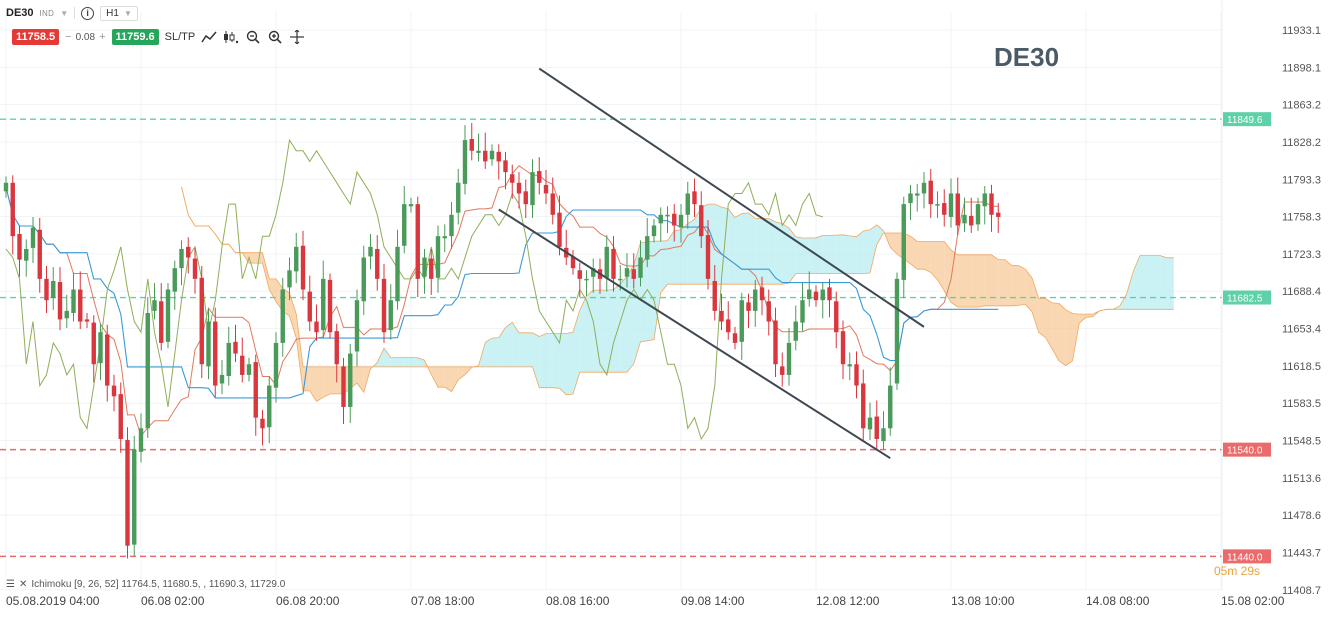 The height and width of the screenshot is (618, 1340). Describe the element at coordinates (1301, 553) in the screenshot. I see `price-tick-label: 11443.7` at that location.